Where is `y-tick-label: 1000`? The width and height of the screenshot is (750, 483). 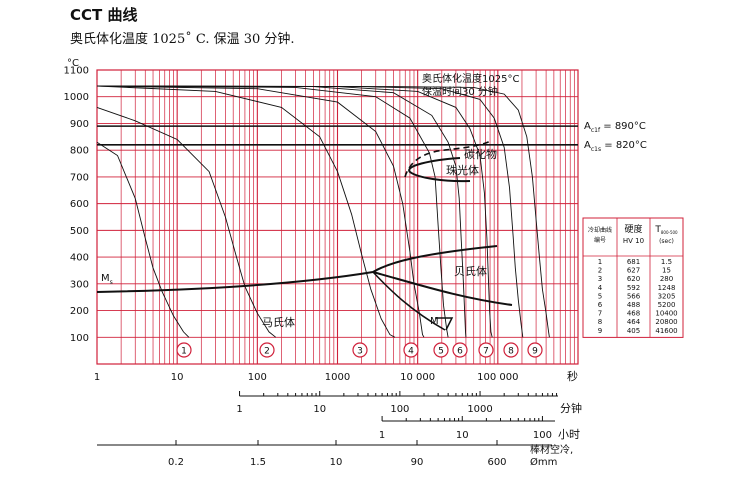 y-tick-label: 1000 is located at coordinates (76, 97).